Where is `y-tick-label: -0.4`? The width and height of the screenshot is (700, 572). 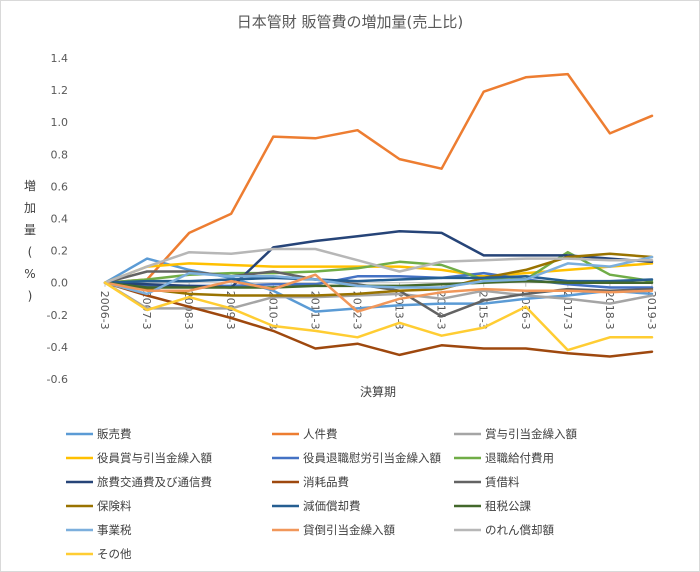
y-tick-label: -0.4 is located at coordinates (57, 347).